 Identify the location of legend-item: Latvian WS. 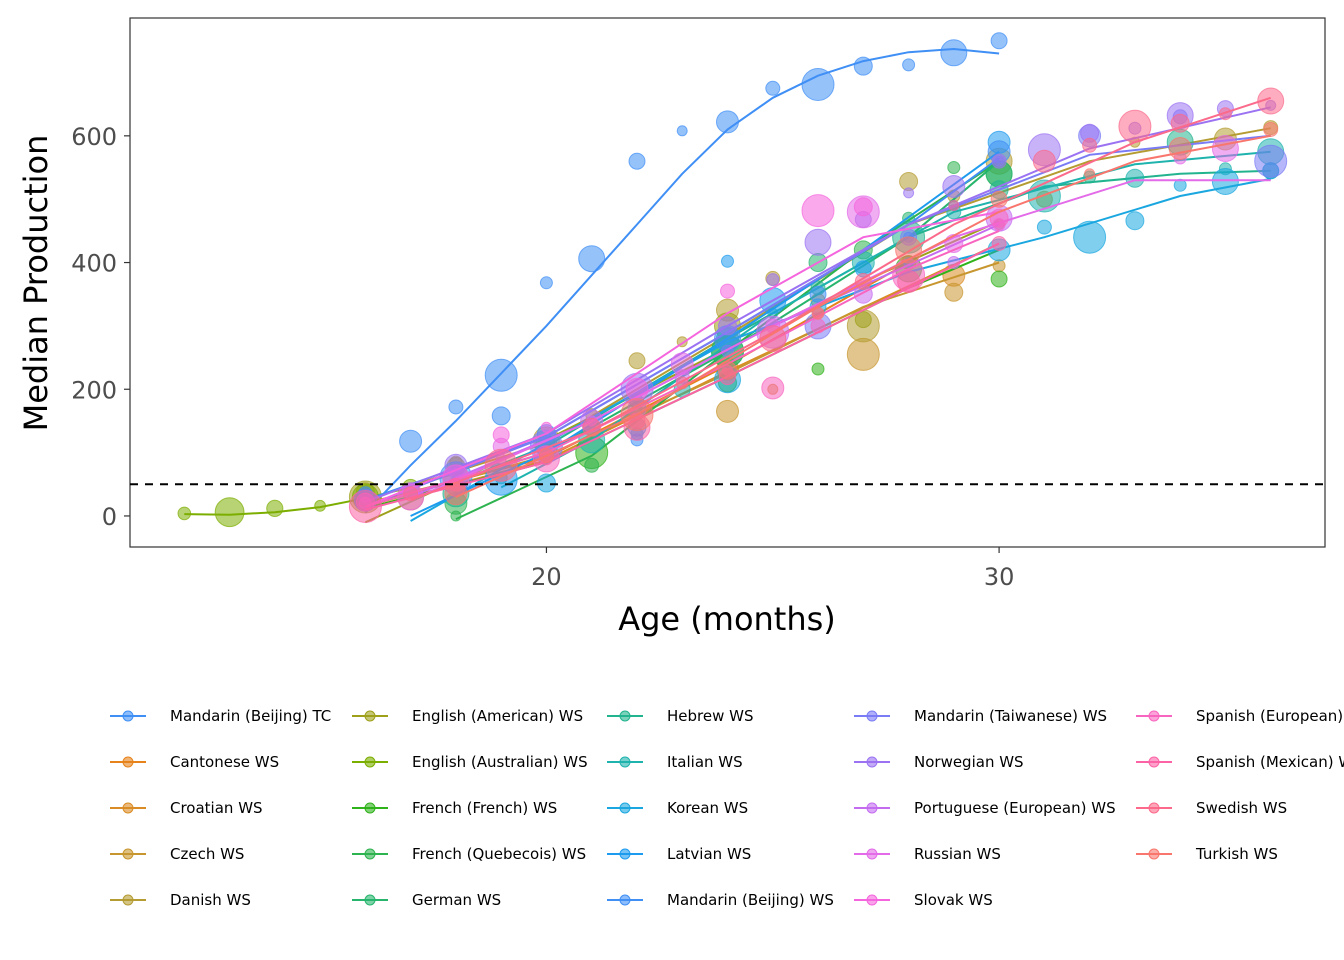
(679, 854).